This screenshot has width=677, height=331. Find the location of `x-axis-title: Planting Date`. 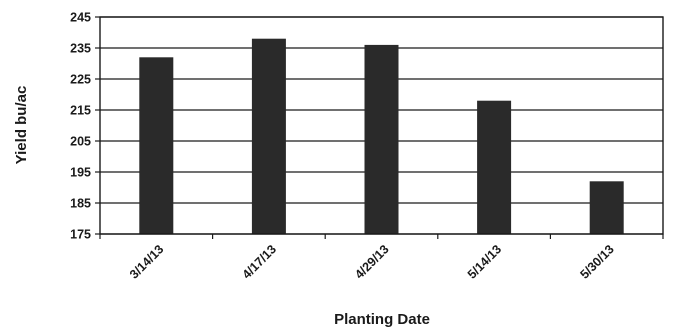

x-axis-title: Planting Date is located at coordinates (382, 319).